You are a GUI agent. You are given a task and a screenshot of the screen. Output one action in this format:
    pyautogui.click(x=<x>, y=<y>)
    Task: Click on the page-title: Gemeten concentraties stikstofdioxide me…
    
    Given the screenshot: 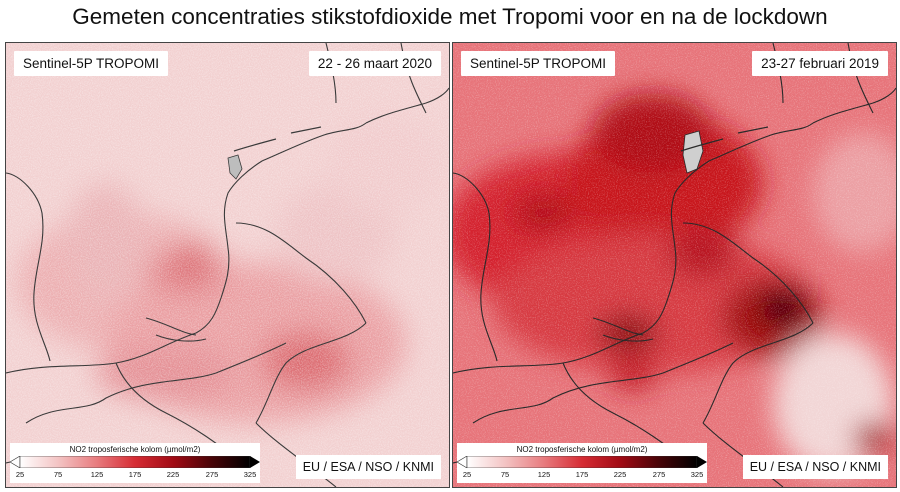 What is the action you would take?
    pyautogui.click(x=450, y=16)
    